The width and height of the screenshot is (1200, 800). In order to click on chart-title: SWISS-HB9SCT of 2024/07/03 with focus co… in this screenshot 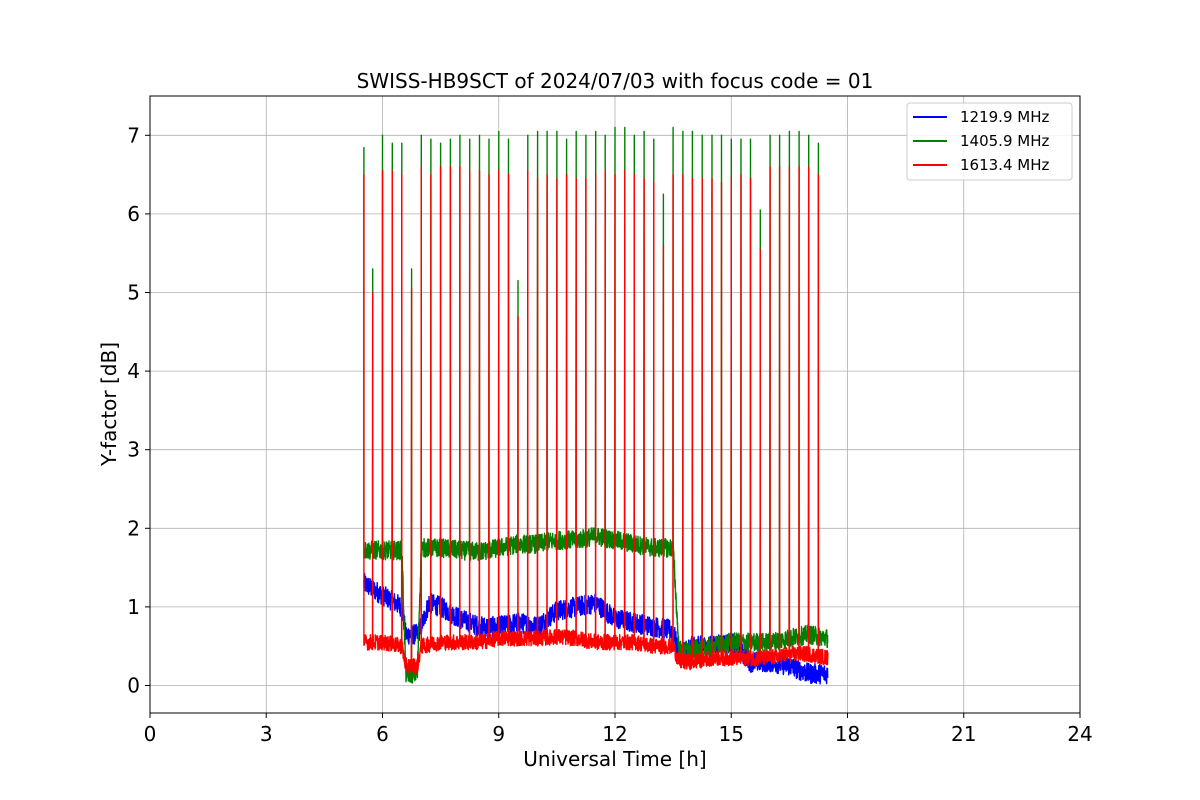, I will do `click(615, 81)`.